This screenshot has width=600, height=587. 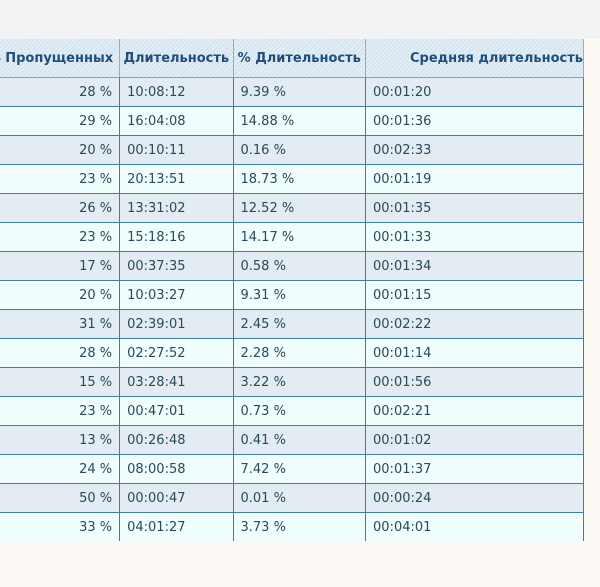 What do you see at coordinates (176, 353) in the screenshot?
I see `cell-duration: 02:27:52` at bounding box center [176, 353].